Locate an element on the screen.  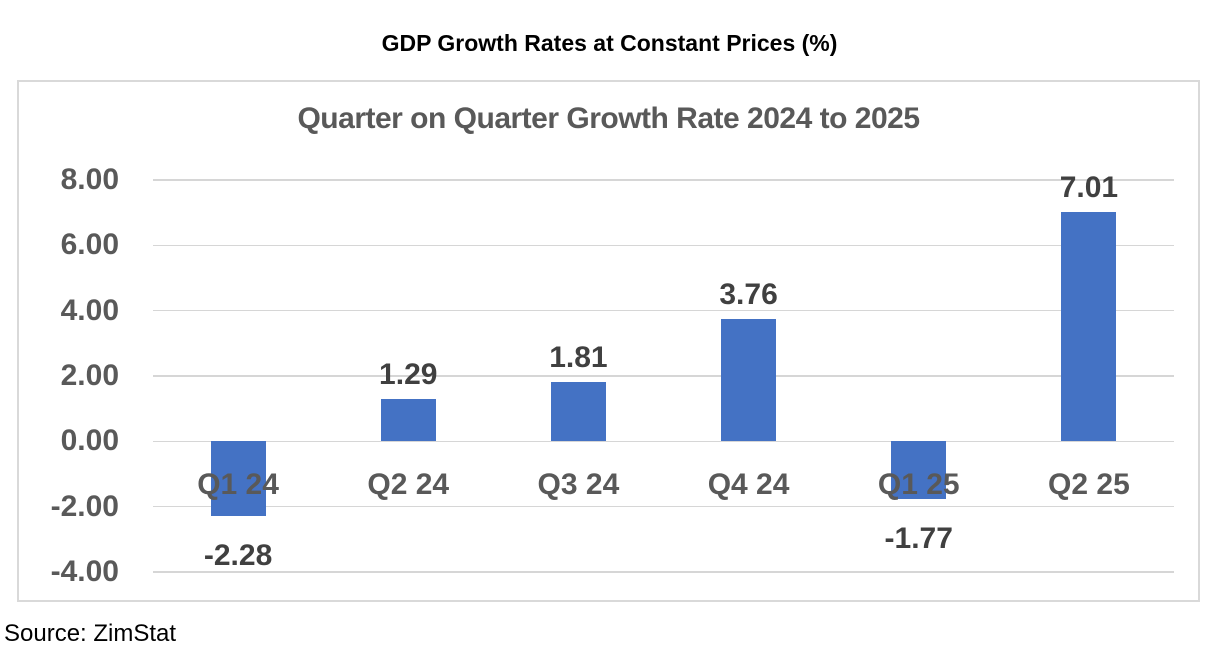
y-axis-tick-label: 8.00 is located at coordinates (89, 179).